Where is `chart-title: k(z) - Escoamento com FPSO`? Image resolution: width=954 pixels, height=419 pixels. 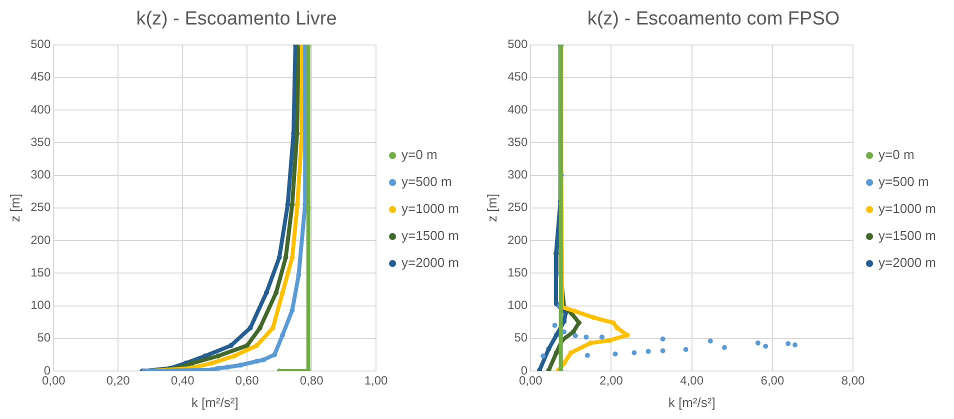
chart-title: k(z) - Escoamento com FPSO is located at coordinates (713, 19).